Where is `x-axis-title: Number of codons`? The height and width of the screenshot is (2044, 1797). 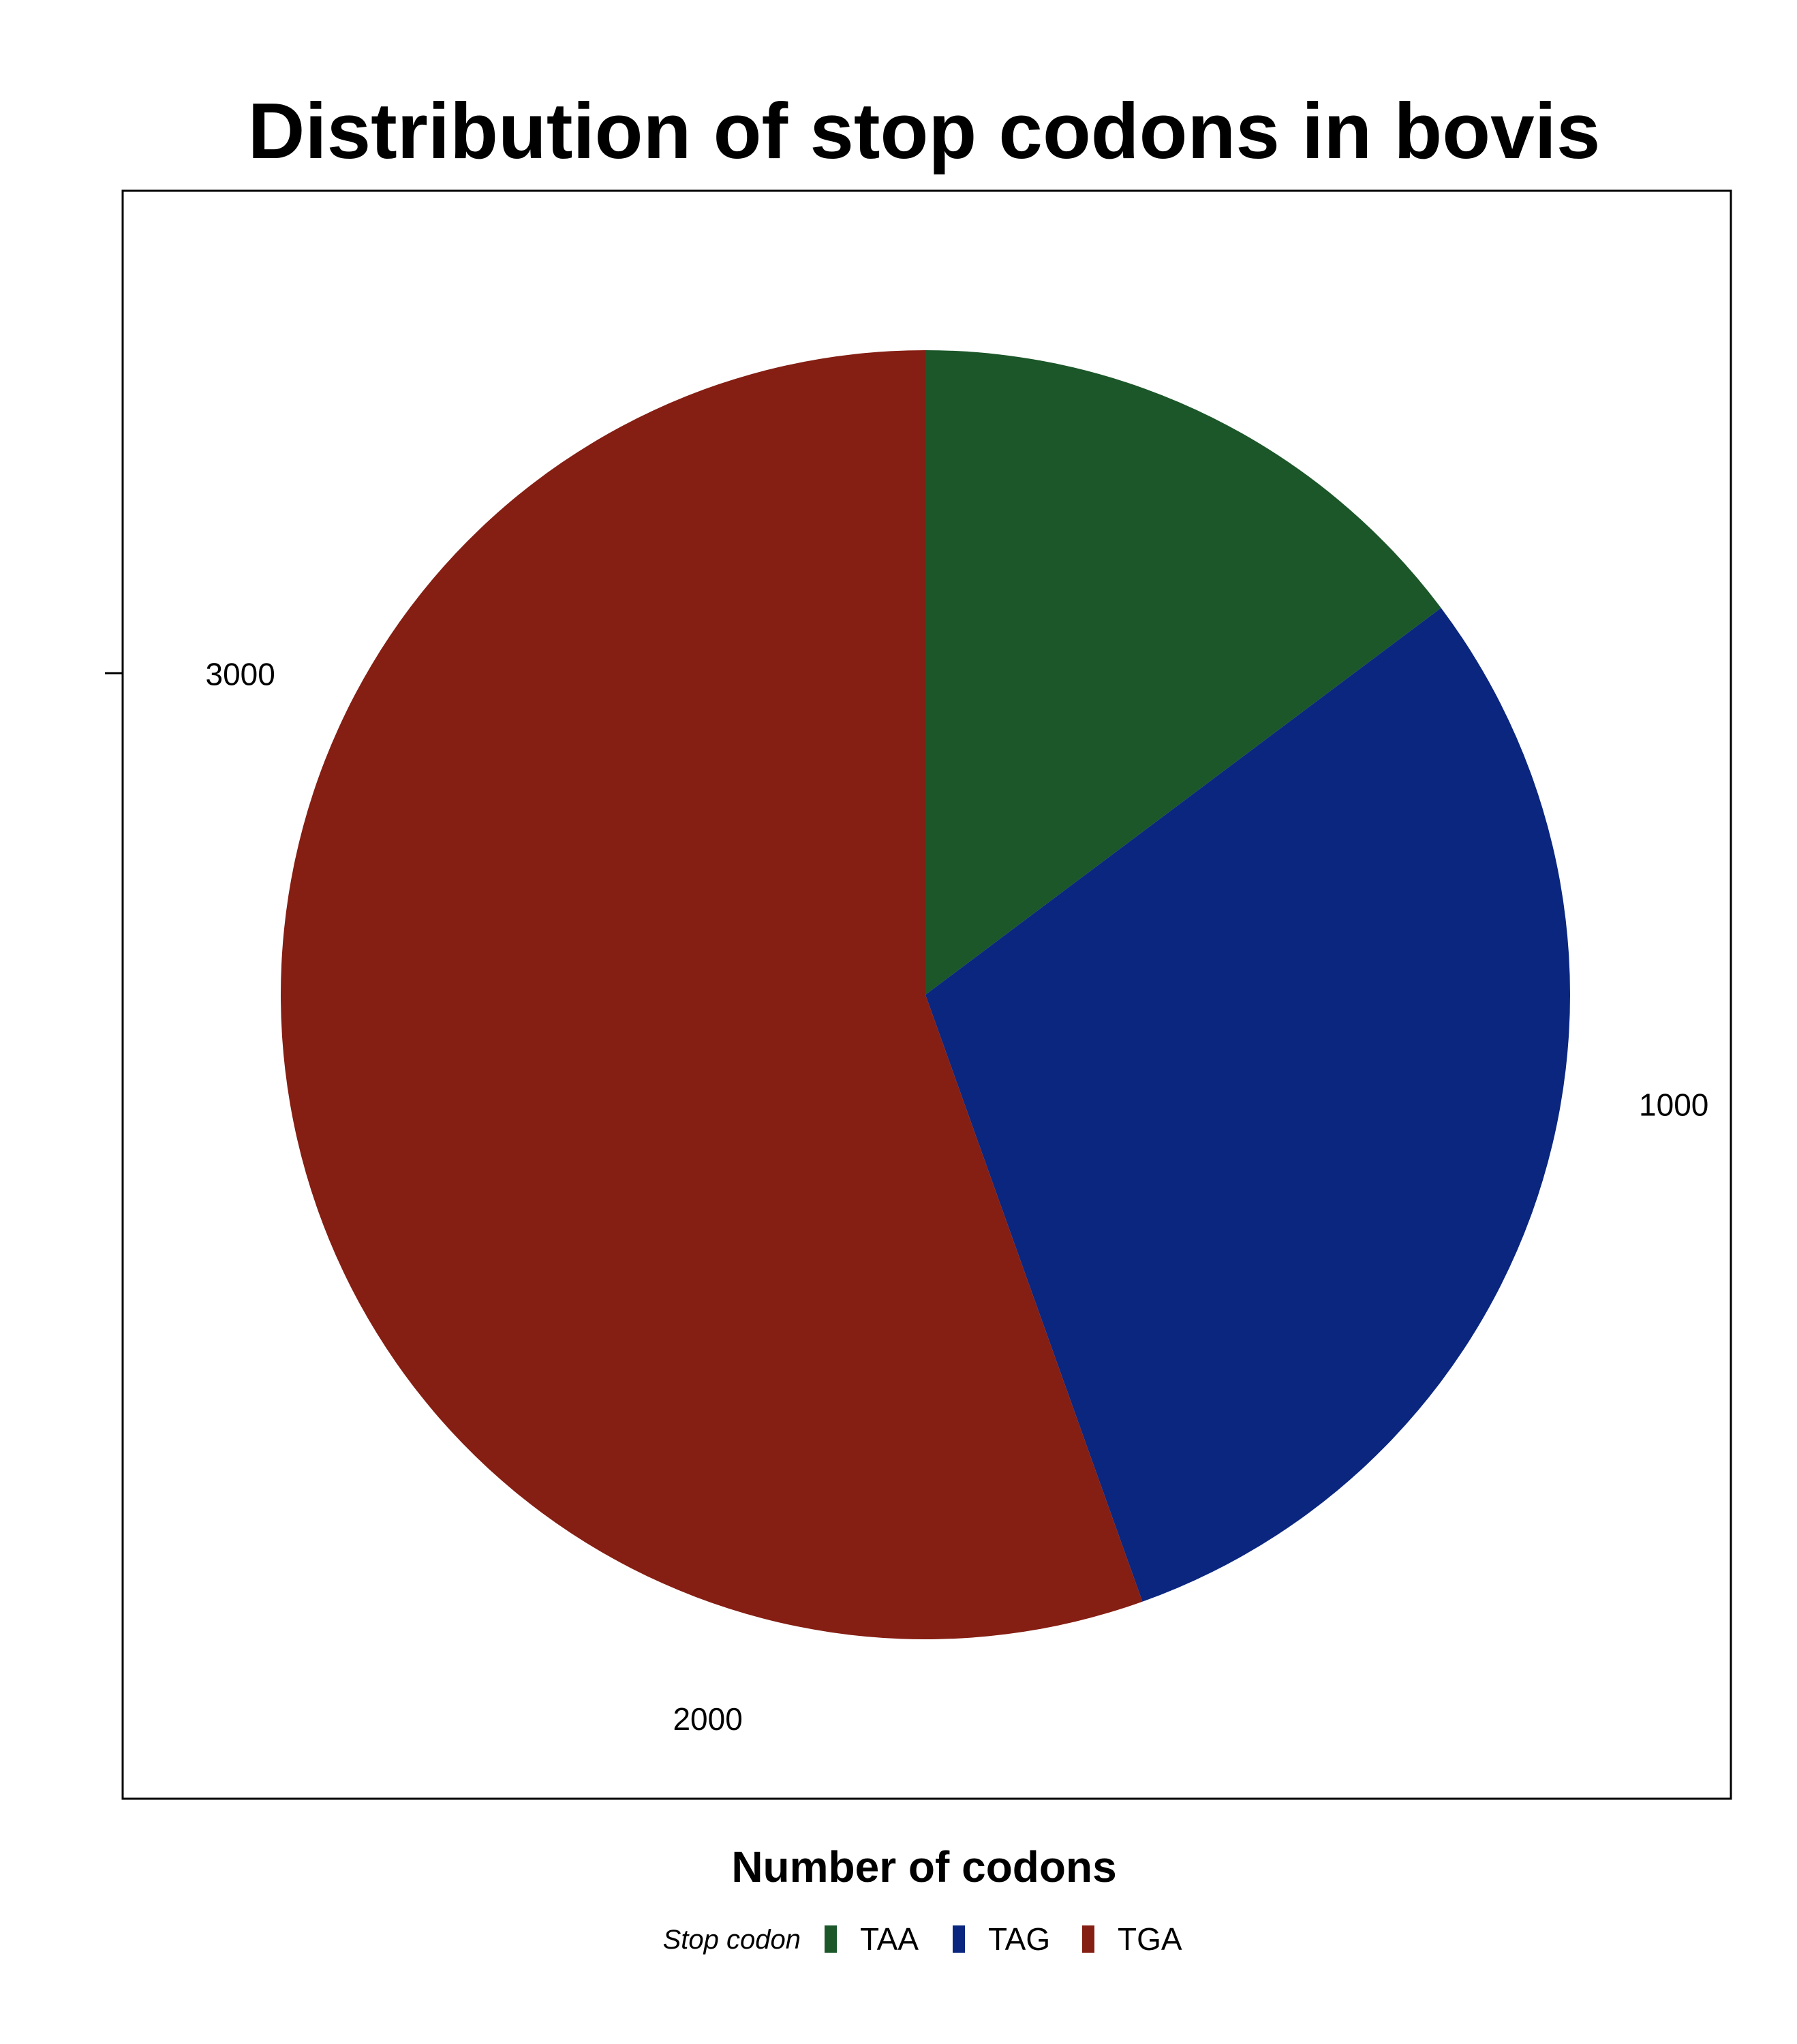 x-axis-title: Number of codons is located at coordinates (923, 1867).